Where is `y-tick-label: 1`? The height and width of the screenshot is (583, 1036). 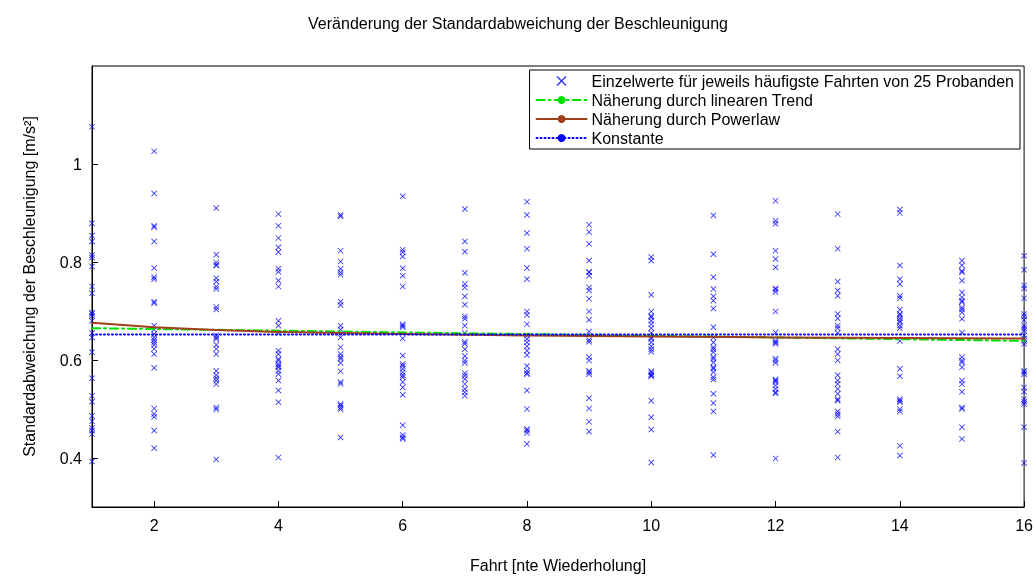 y-tick-label: 1 is located at coordinates (78, 164).